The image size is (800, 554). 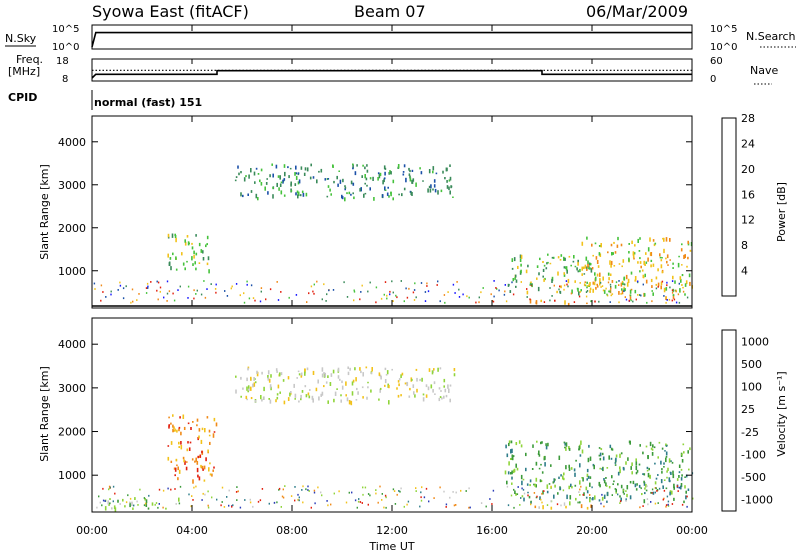 I want to click on date-title: 06/Mar/2009, so click(x=637, y=11).